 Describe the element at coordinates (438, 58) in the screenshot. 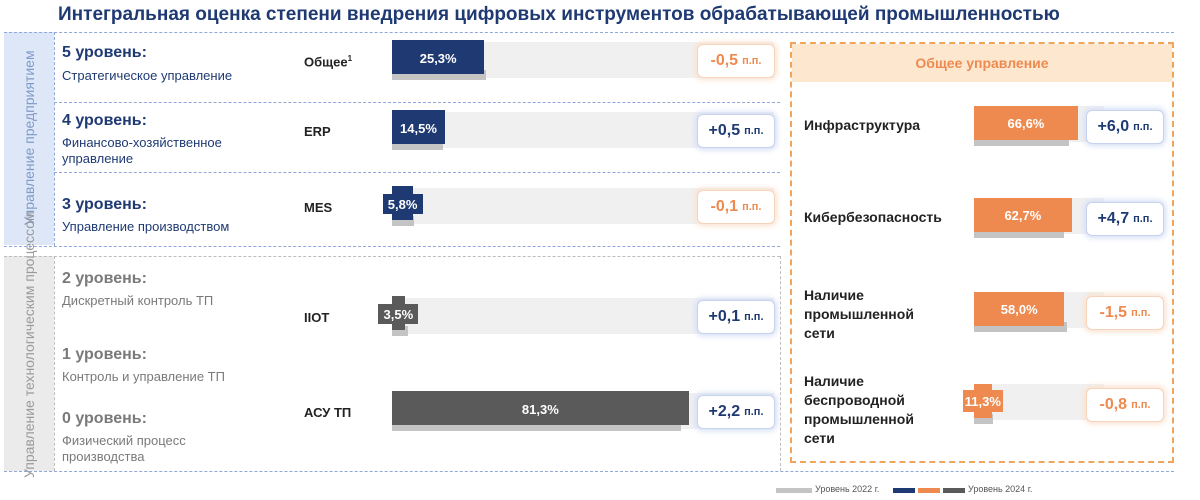

I see `bar-2024-label-0: 25,3%` at that location.